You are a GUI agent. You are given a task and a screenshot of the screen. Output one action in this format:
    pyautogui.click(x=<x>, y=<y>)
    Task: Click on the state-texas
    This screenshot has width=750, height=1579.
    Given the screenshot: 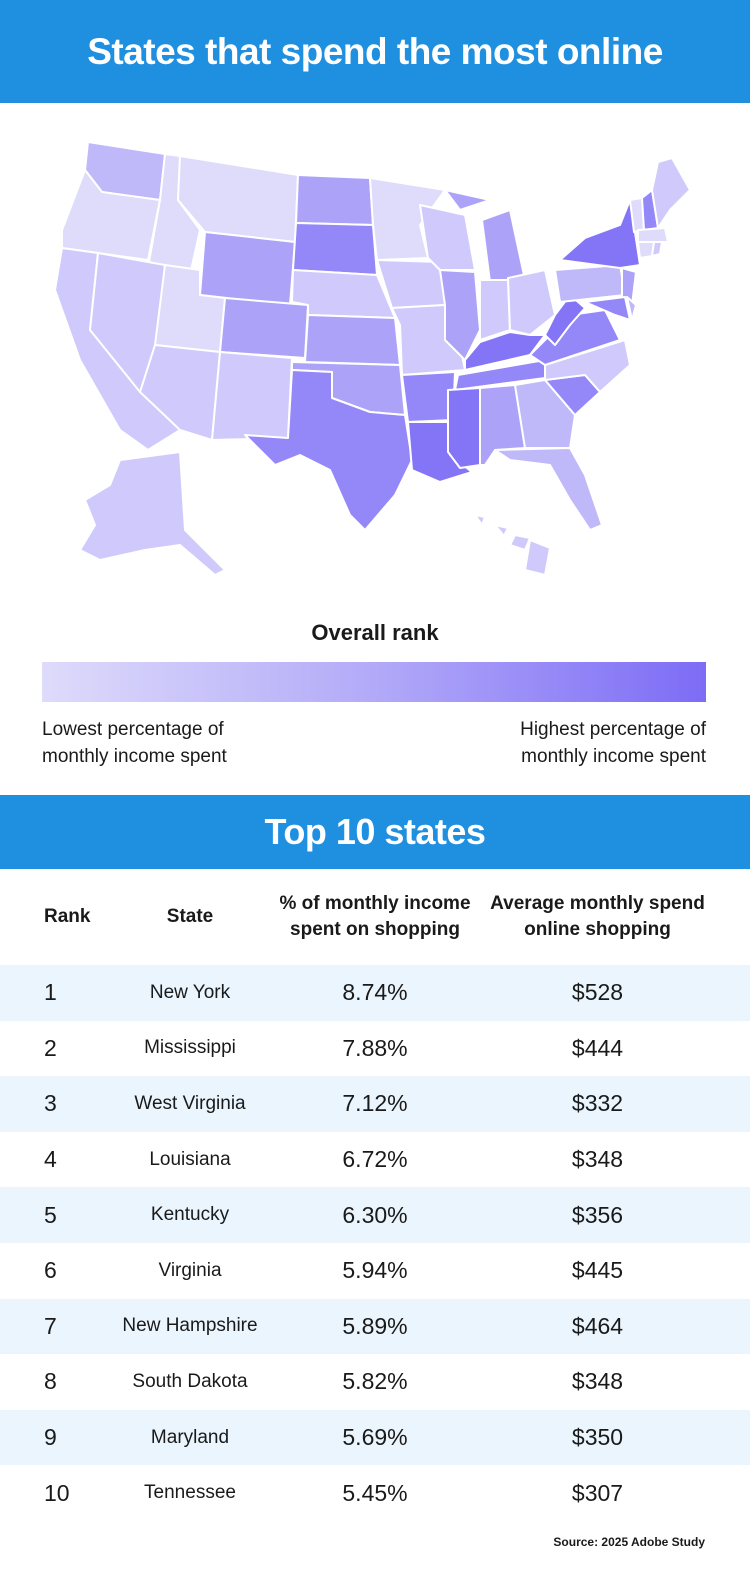 What is the action you would take?
    pyautogui.click(x=328, y=450)
    